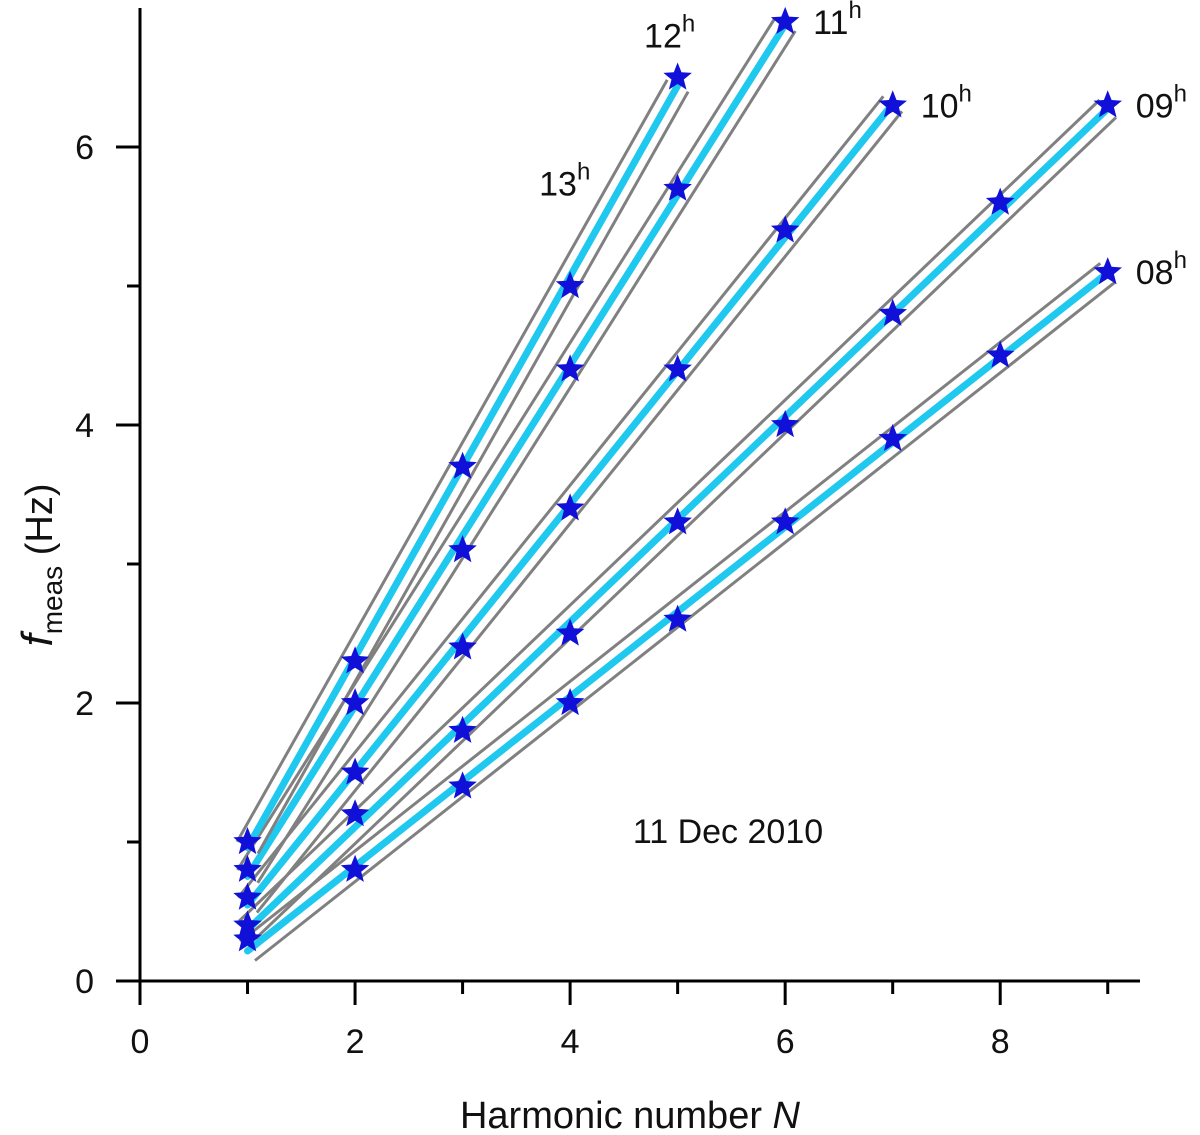 The height and width of the screenshot is (1135, 1200). Describe the element at coordinates (630, 1115) in the screenshot. I see `x-axis-title: Harmonic number N` at that location.